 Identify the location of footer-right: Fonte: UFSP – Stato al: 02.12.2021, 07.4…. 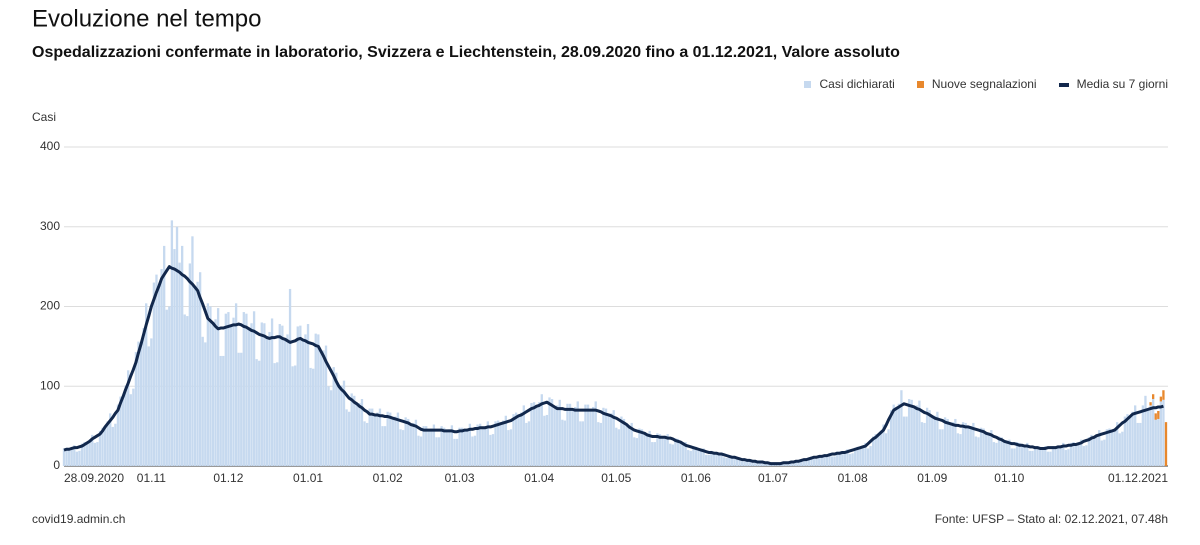
(1051, 519).